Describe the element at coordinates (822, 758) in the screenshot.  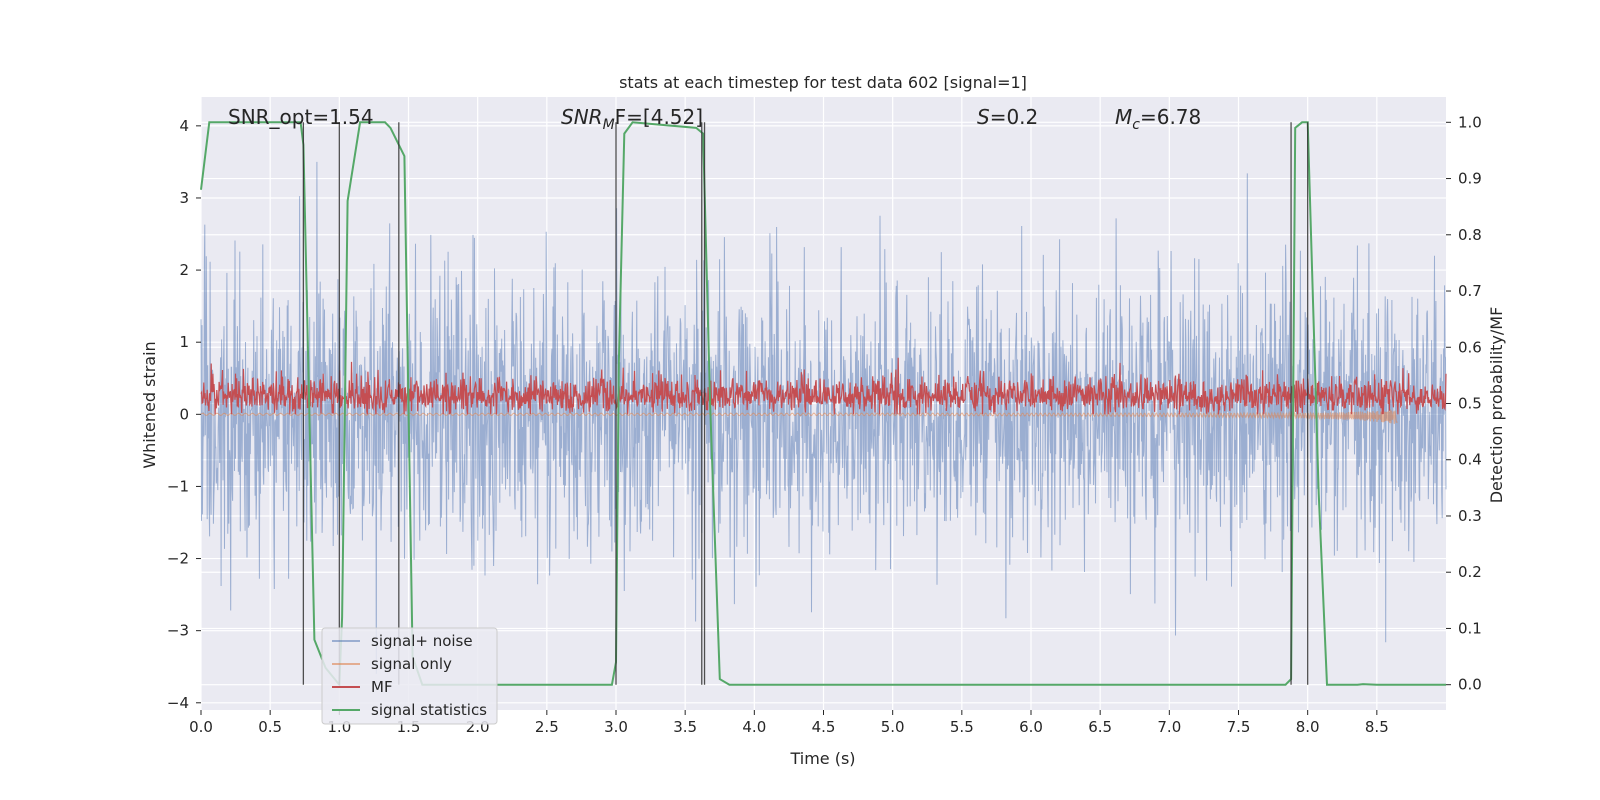
I see `x-axis-label: Time (s)` at that location.